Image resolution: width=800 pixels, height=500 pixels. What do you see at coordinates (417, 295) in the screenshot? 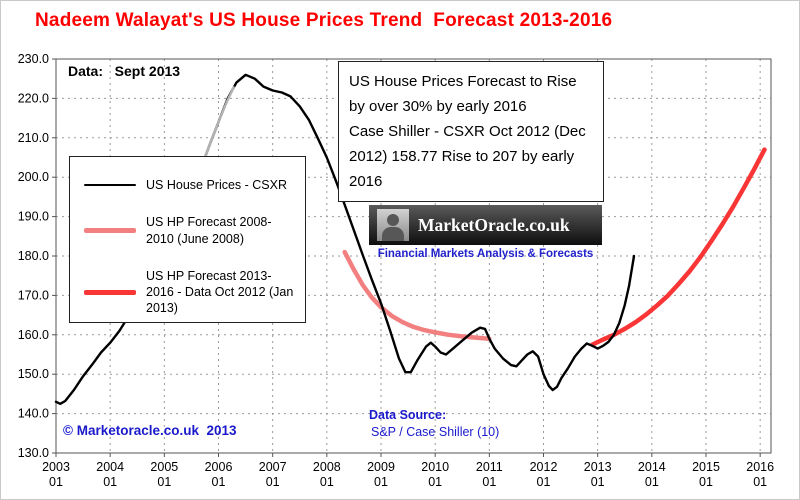
I see `series-forecast-2008-2010` at bounding box center [417, 295].